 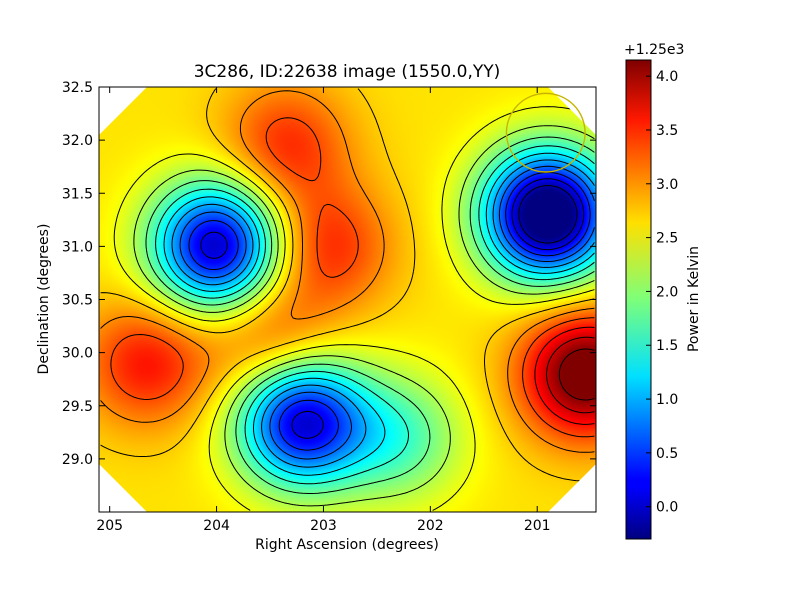 I want to click on colorbar-offset-text: +1.25e3, so click(x=654, y=50).